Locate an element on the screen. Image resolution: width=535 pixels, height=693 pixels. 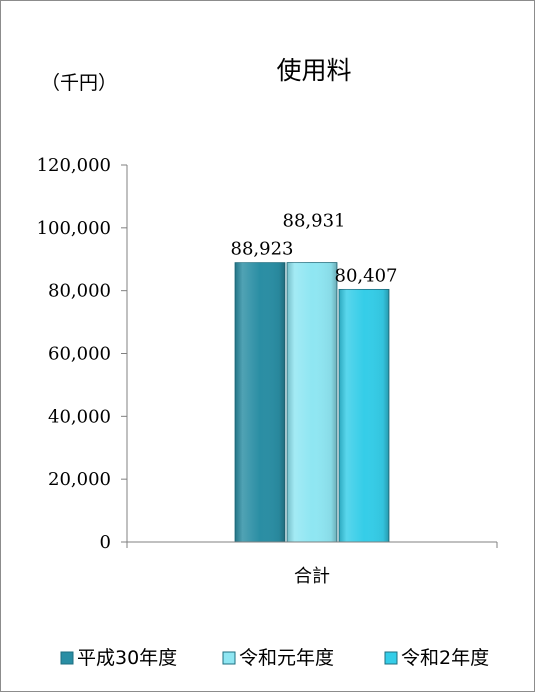
unit-label: （千円） is located at coordinates (79, 83).